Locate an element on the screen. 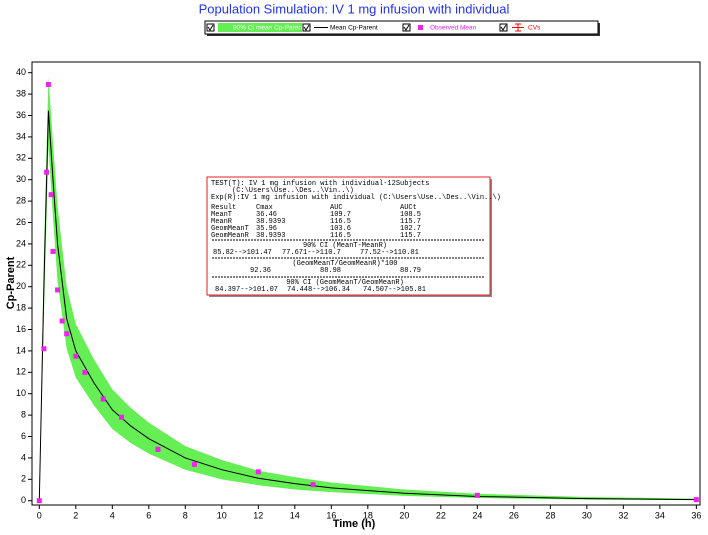 The image size is (708, 535). legend-label: 90% CI mean Cp-Parent is located at coordinates (268, 28).